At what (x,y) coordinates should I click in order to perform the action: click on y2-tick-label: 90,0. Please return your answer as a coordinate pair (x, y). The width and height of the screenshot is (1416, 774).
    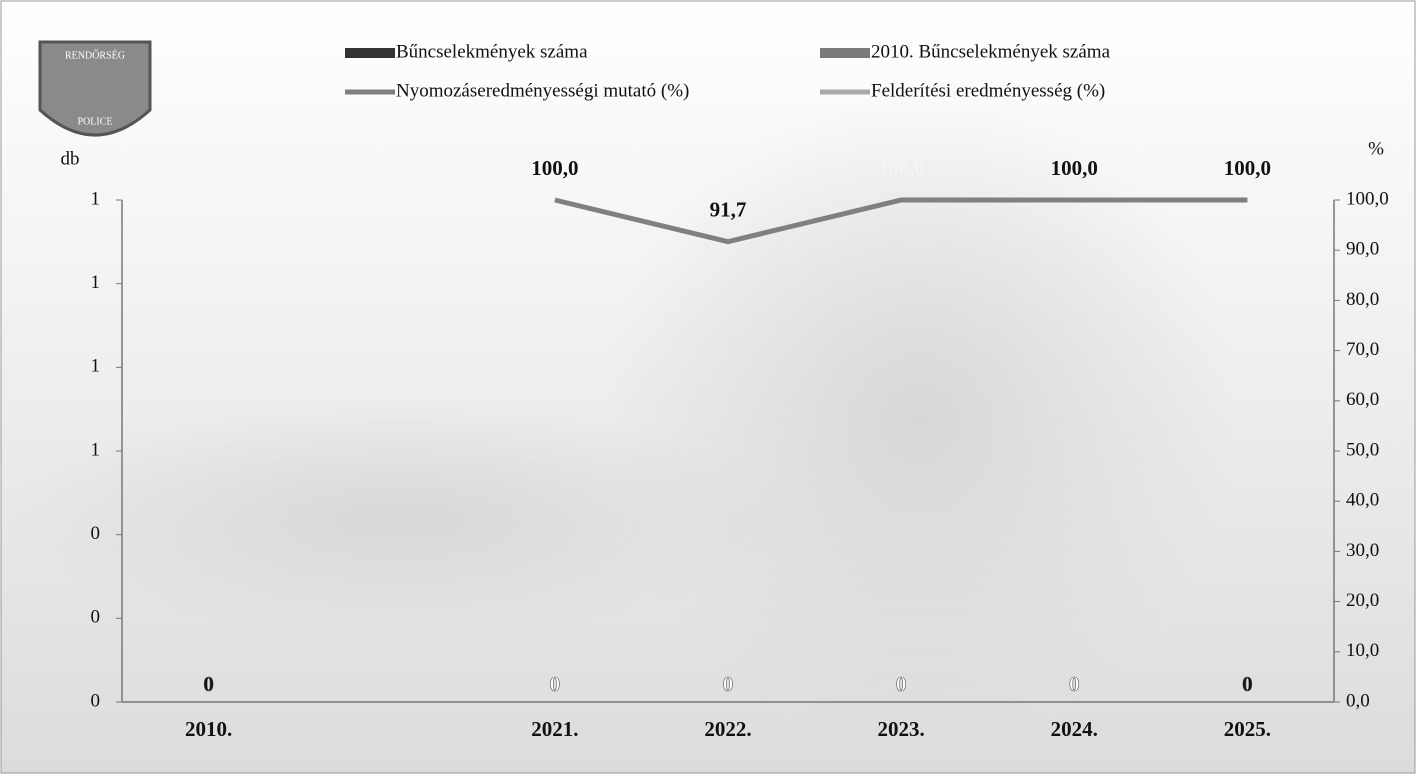
    Looking at the image, I should click on (1362, 249).